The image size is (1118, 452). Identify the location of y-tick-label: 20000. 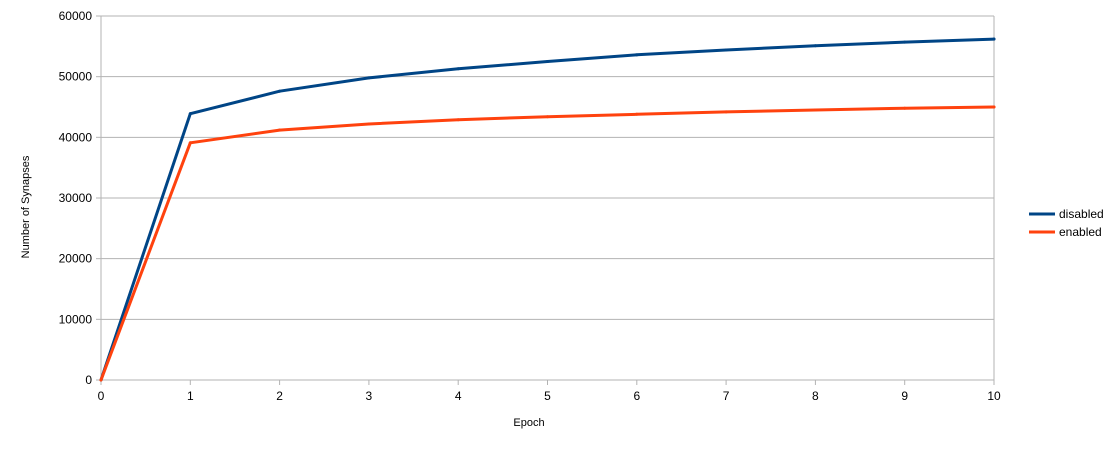
(76, 259).